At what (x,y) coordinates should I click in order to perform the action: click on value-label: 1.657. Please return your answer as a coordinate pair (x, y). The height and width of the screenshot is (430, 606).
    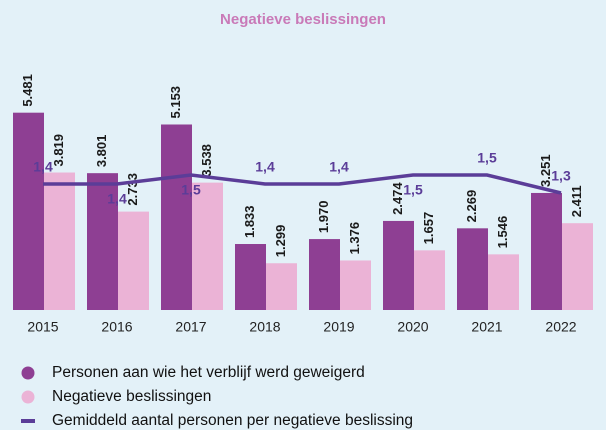
    Looking at the image, I should click on (428, 228).